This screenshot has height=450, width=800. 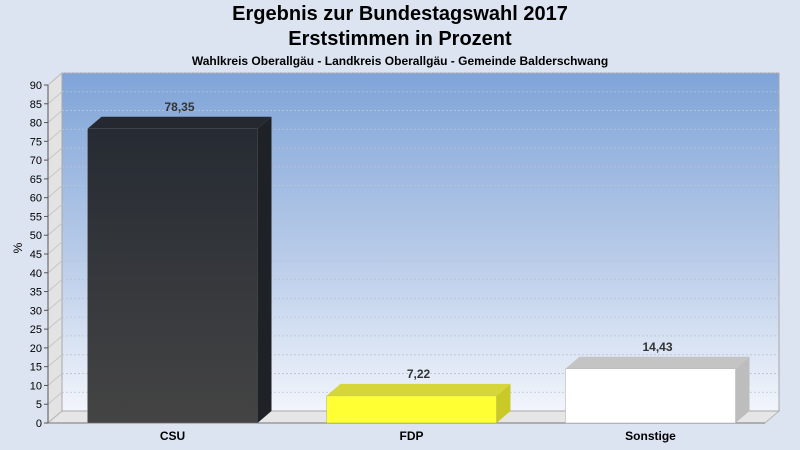 What do you see at coordinates (179, 107) in the screenshot?
I see `data-label: 78,35` at bounding box center [179, 107].